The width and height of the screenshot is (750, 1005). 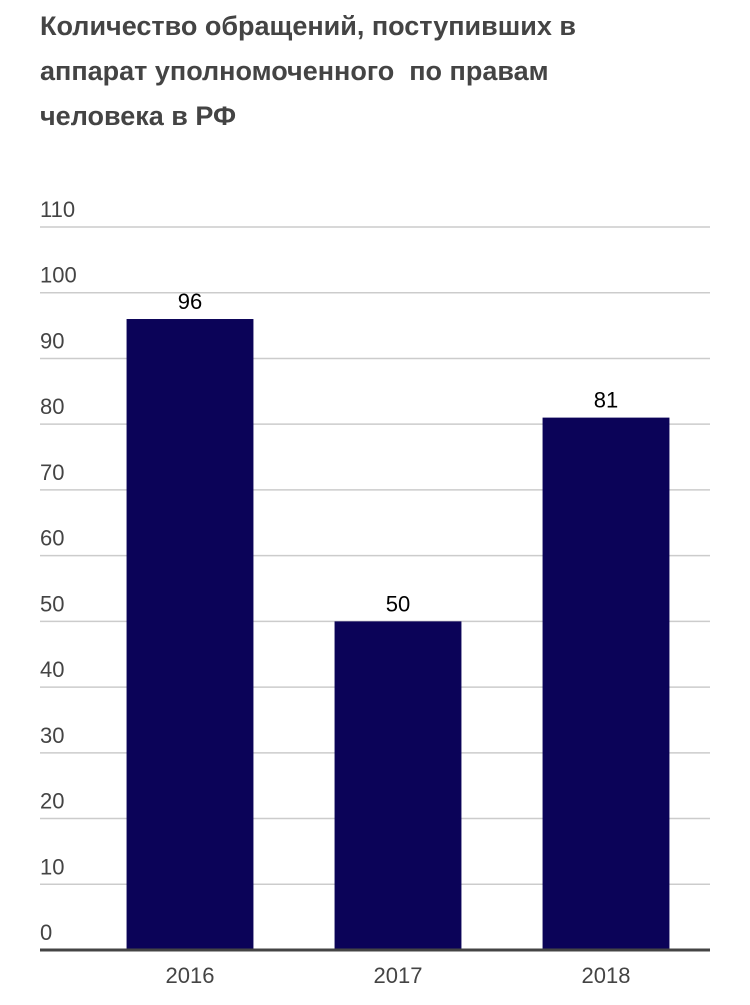 What do you see at coordinates (52, 603) in the screenshot?
I see `y-tick-label: 50` at bounding box center [52, 603].